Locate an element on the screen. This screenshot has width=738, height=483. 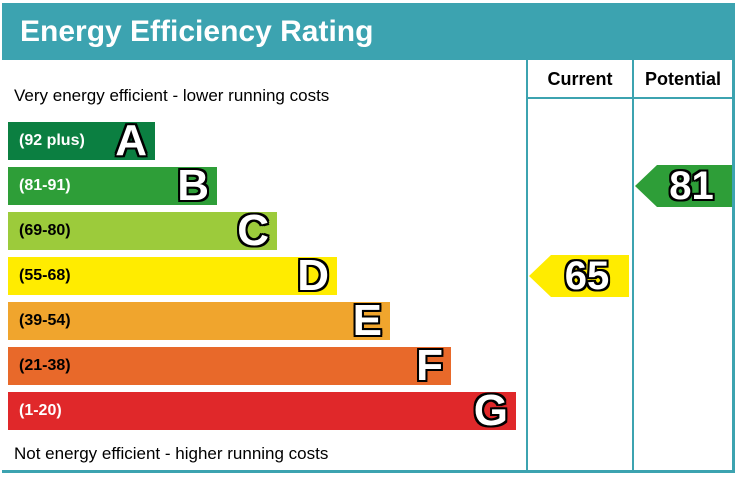
header-underline is located at coordinates (630, 98).